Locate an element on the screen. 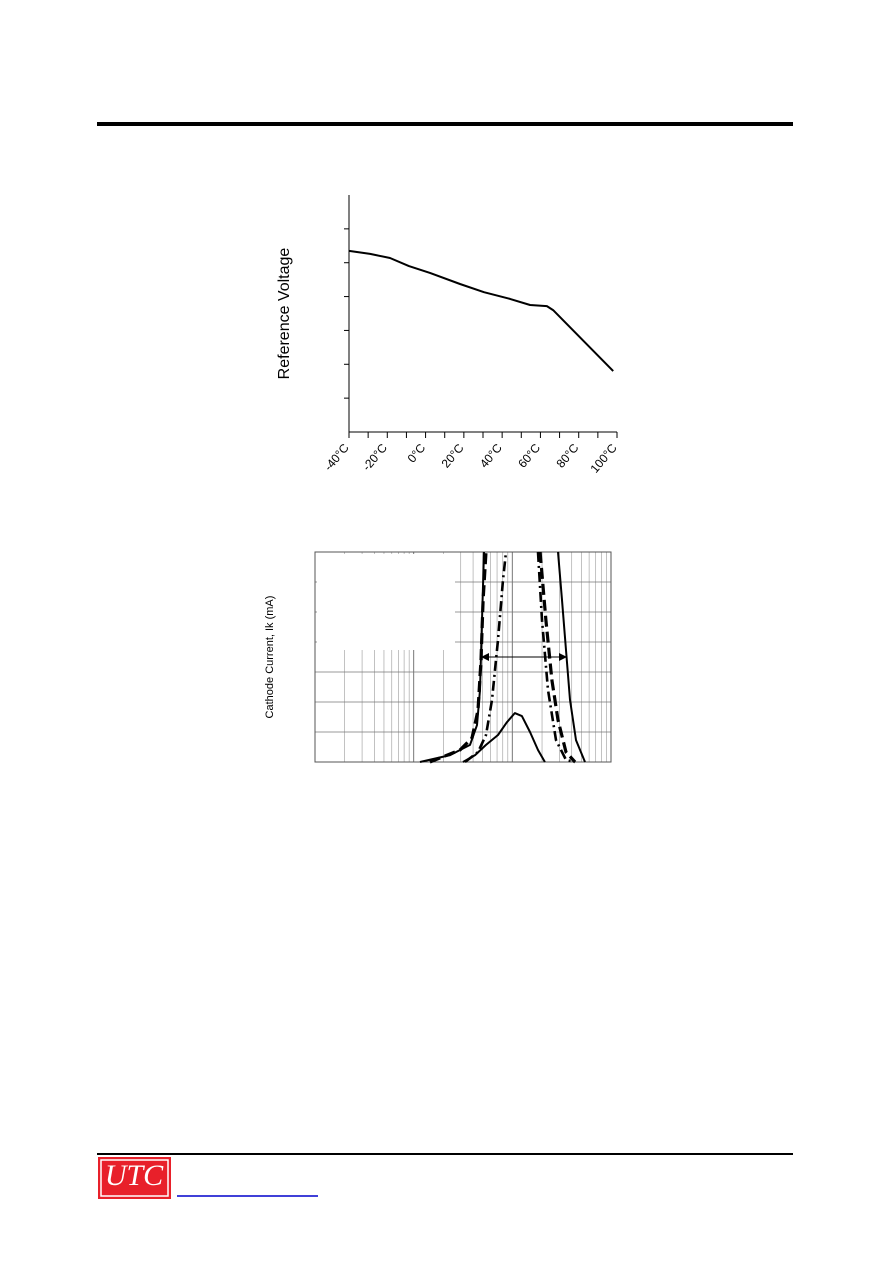 This screenshot has width=892, height=1263. x-tick-label: 0°C is located at coordinates (417, 453).